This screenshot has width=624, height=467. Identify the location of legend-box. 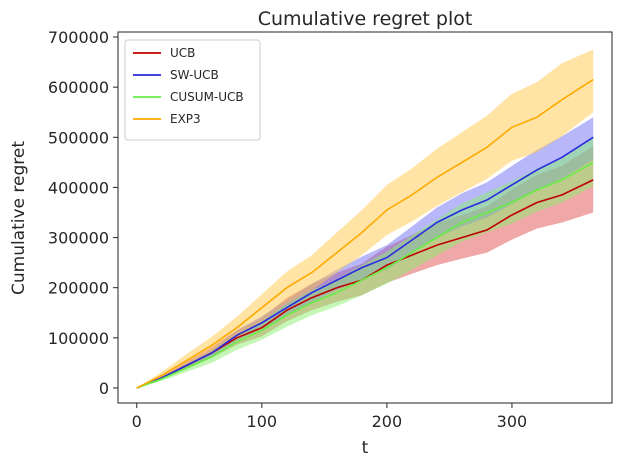
(192, 90).